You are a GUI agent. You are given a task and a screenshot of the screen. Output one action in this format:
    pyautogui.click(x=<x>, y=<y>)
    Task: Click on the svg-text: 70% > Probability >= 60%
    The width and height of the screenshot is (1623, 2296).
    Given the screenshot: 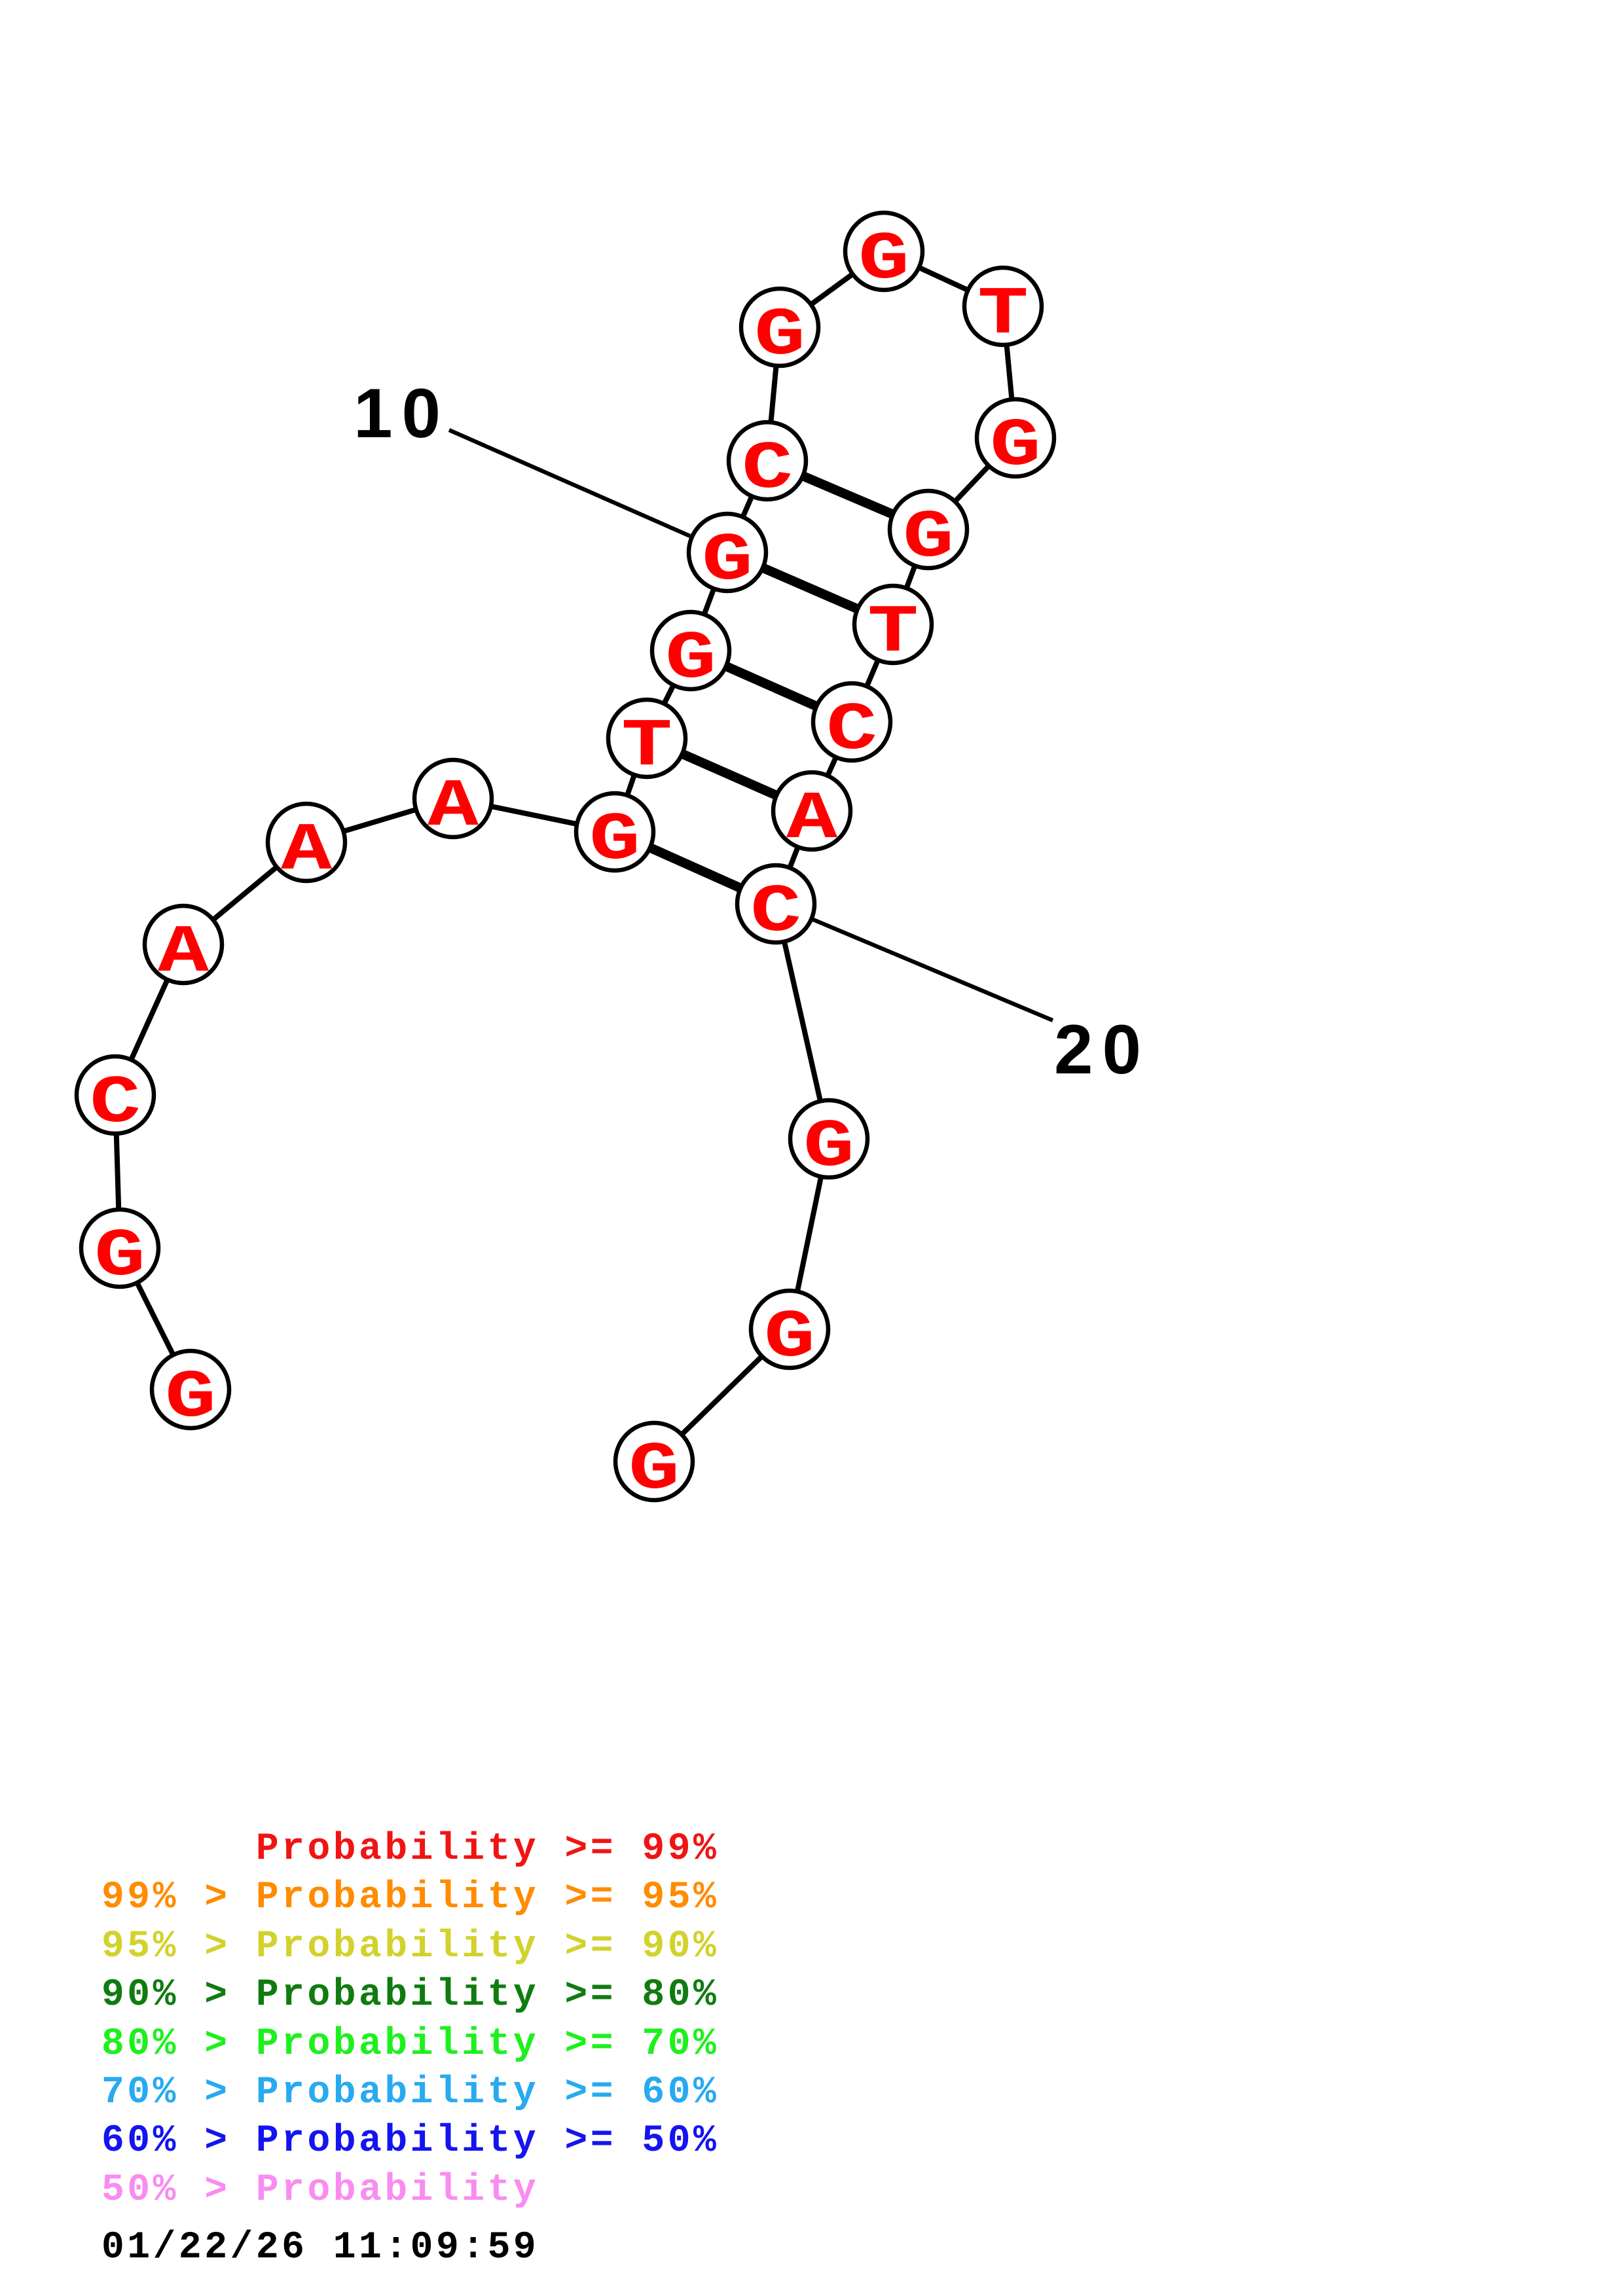 What is the action you would take?
    pyautogui.click(x=410, y=2093)
    